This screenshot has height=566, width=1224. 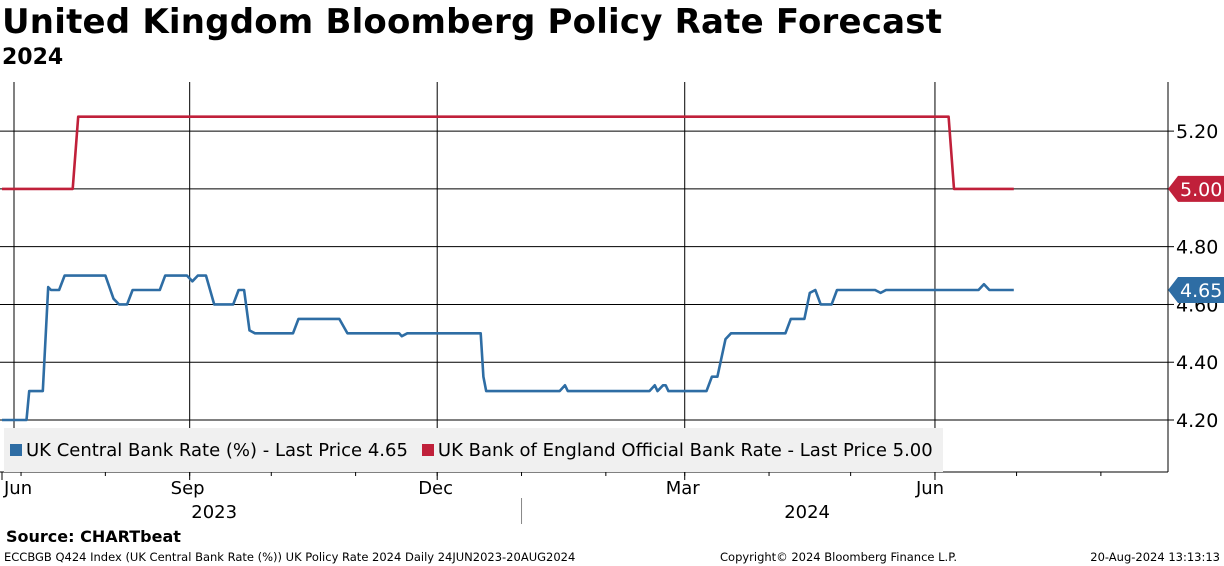 I want to click on legend-swatch-red, so click(x=427, y=450).